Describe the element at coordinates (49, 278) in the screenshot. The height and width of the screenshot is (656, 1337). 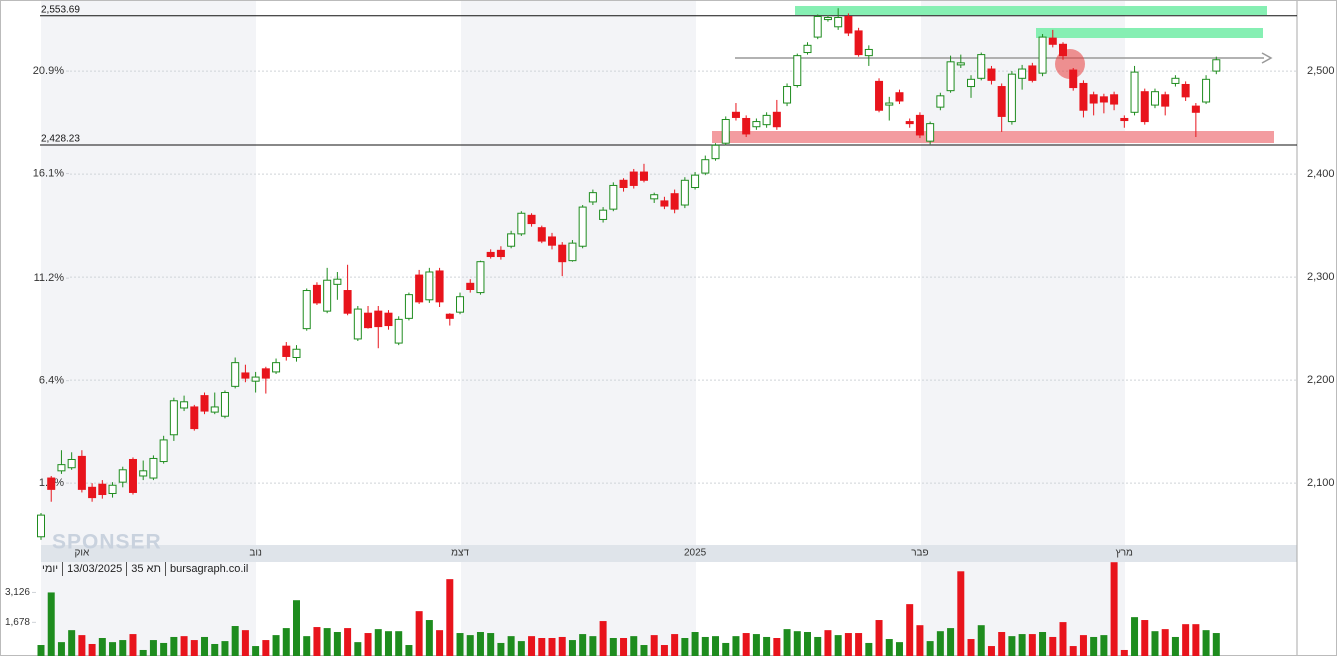
I see `y2-tick-label: 11.2%` at that location.